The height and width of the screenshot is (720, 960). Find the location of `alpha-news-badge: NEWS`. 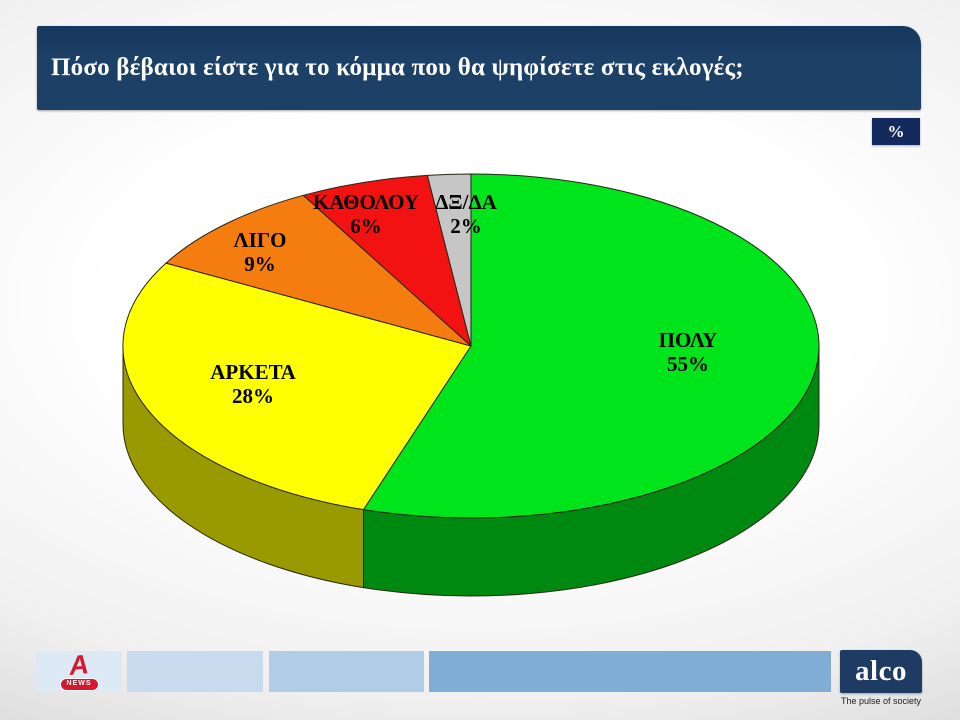

alpha-news-badge: NEWS is located at coordinates (79, 684).